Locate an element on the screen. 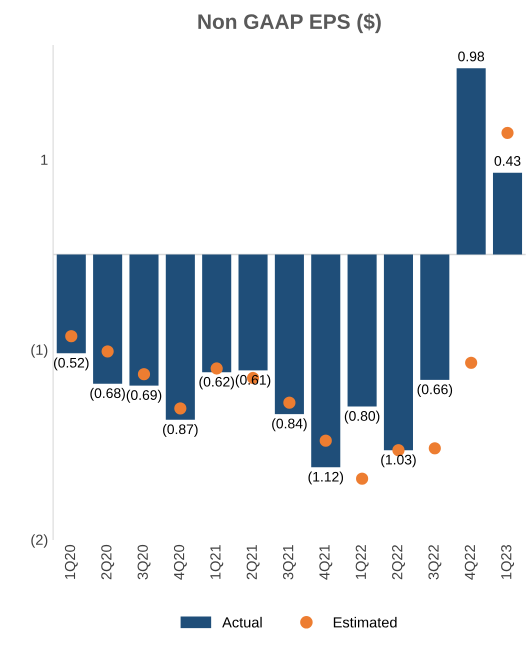 The image size is (531, 650). legend-label: Actual is located at coordinates (242, 622).